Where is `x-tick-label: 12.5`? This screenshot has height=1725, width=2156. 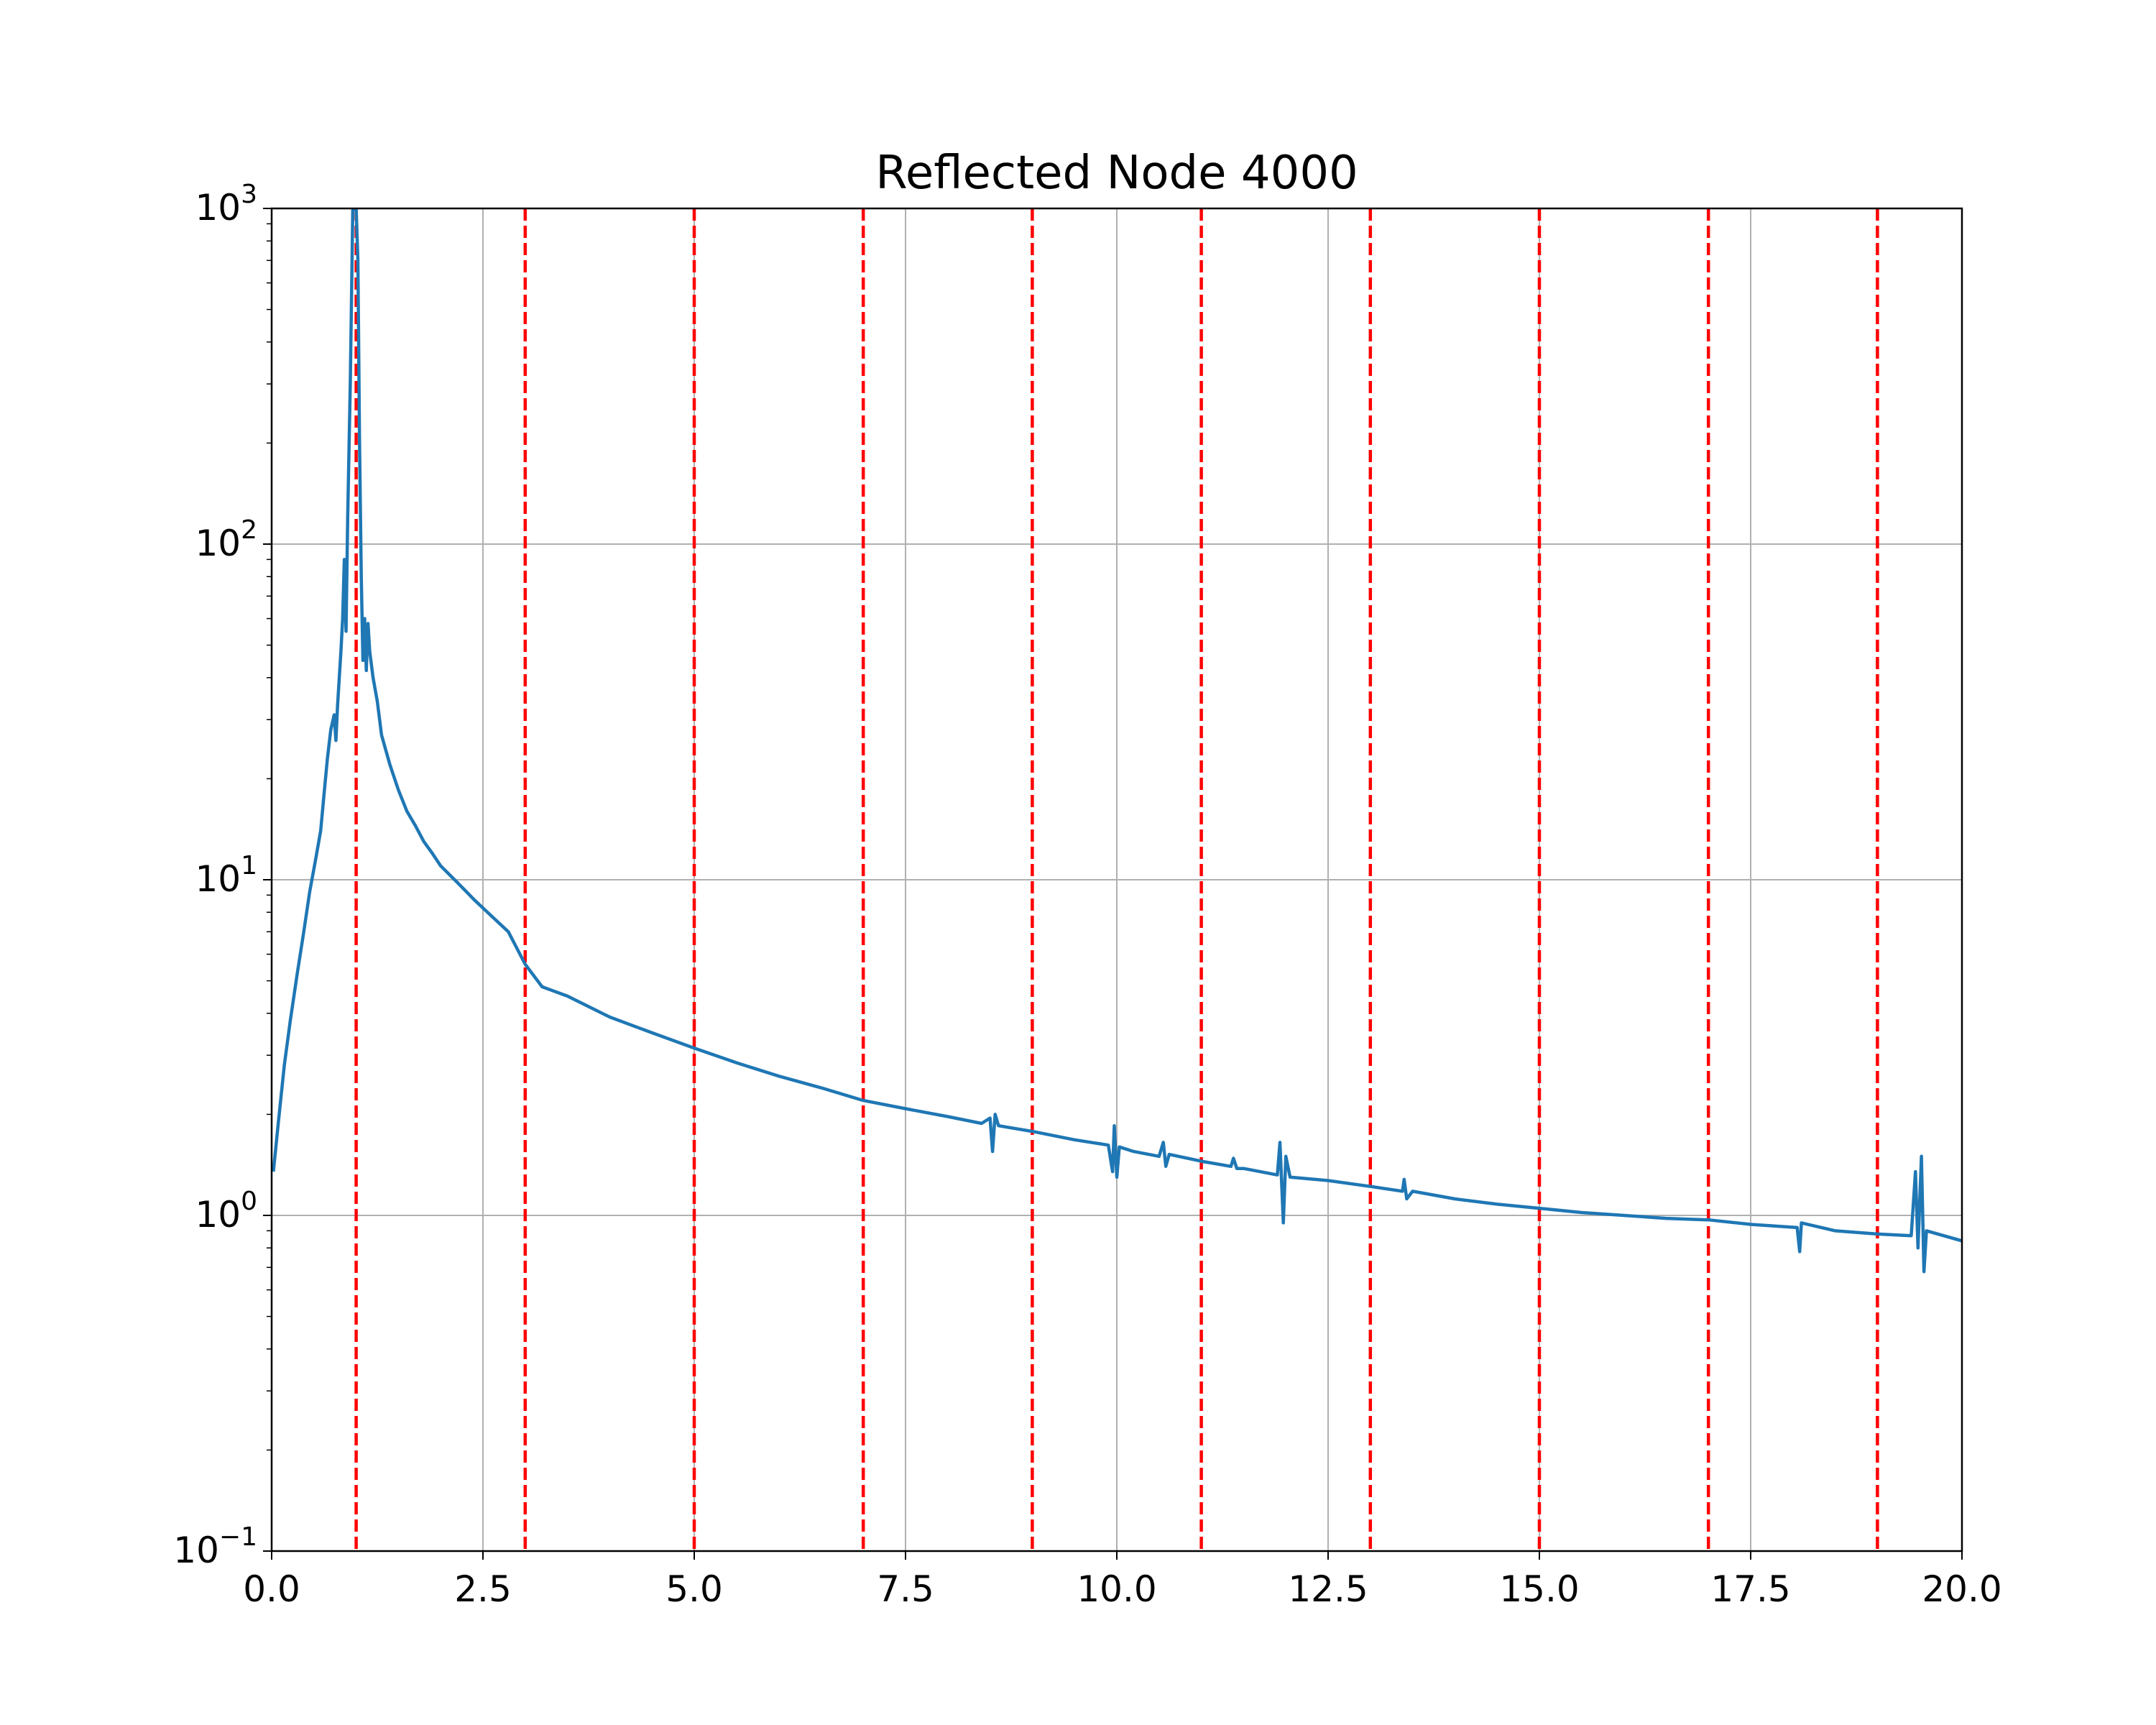
x-tick-label: 12.5 is located at coordinates (1328, 1589).